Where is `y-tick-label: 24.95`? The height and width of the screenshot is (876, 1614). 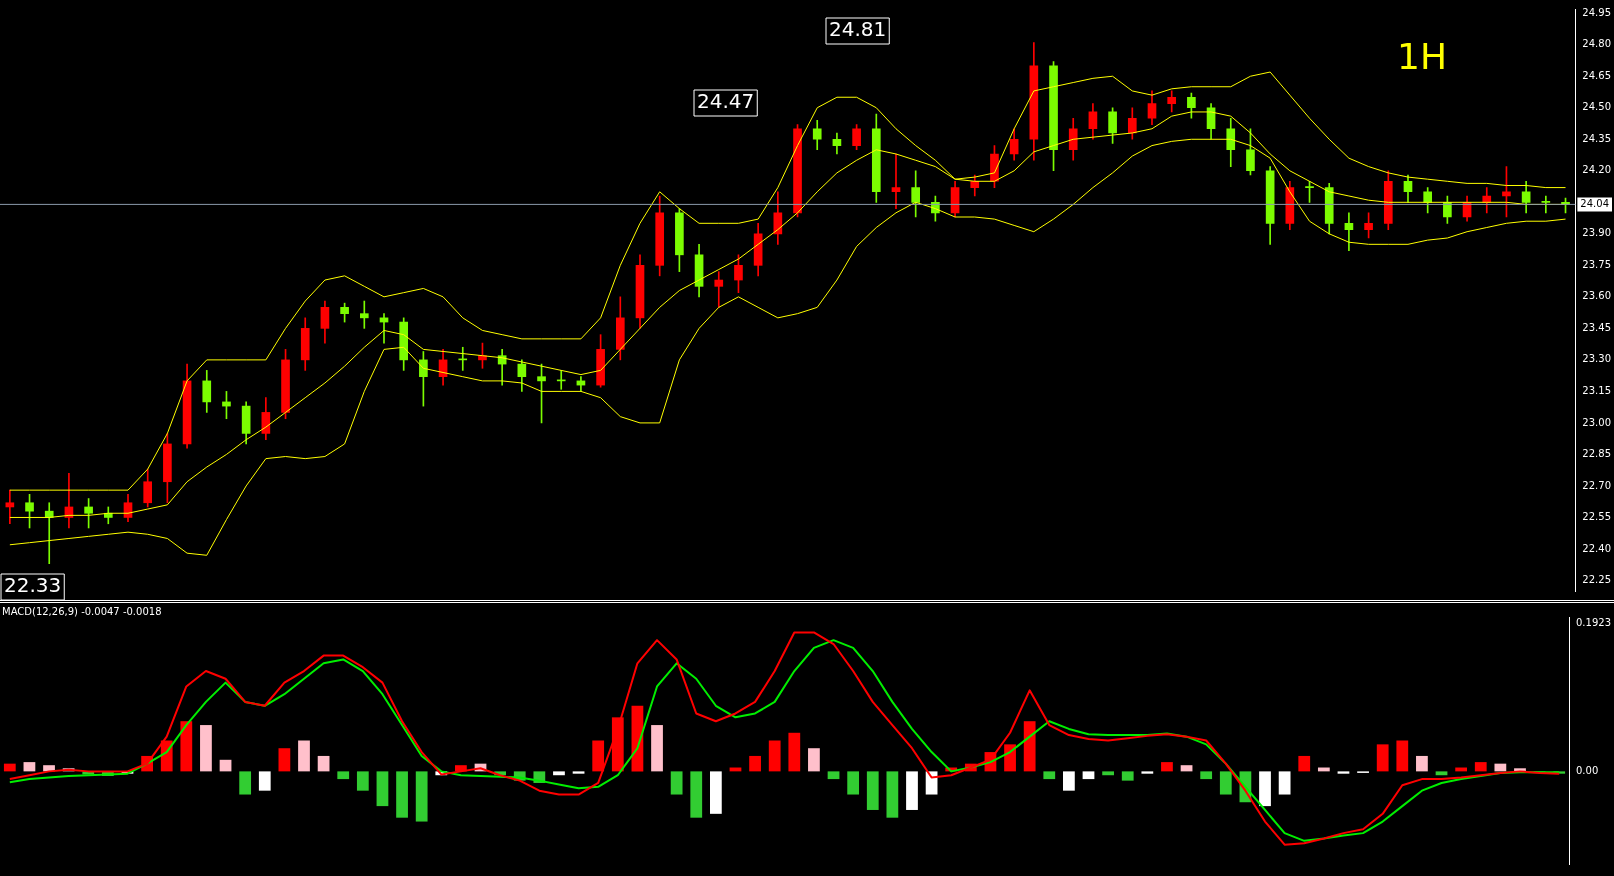
y-tick-label: 24.95 is located at coordinates (1597, 12).